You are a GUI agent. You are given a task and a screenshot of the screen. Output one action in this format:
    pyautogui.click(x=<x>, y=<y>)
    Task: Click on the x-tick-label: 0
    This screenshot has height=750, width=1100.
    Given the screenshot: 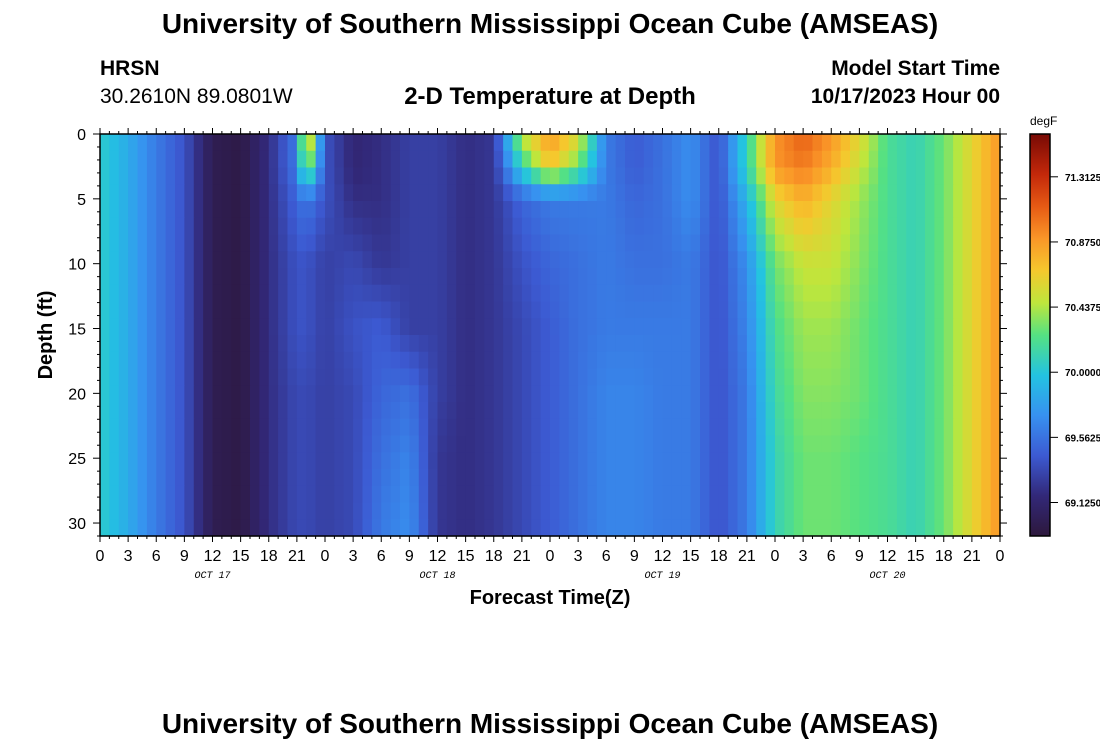 What is the action you would take?
    pyautogui.click(x=325, y=556)
    